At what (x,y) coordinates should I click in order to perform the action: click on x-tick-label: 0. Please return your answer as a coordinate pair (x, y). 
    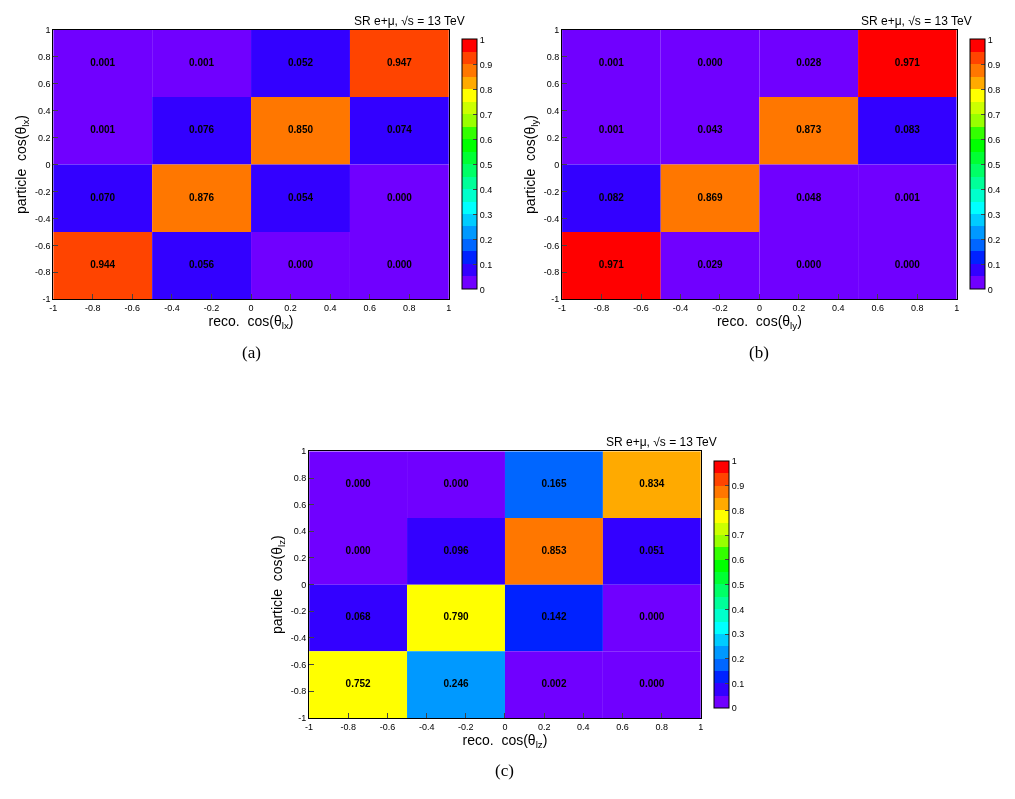
    Looking at the image, I should click on (505, 726).